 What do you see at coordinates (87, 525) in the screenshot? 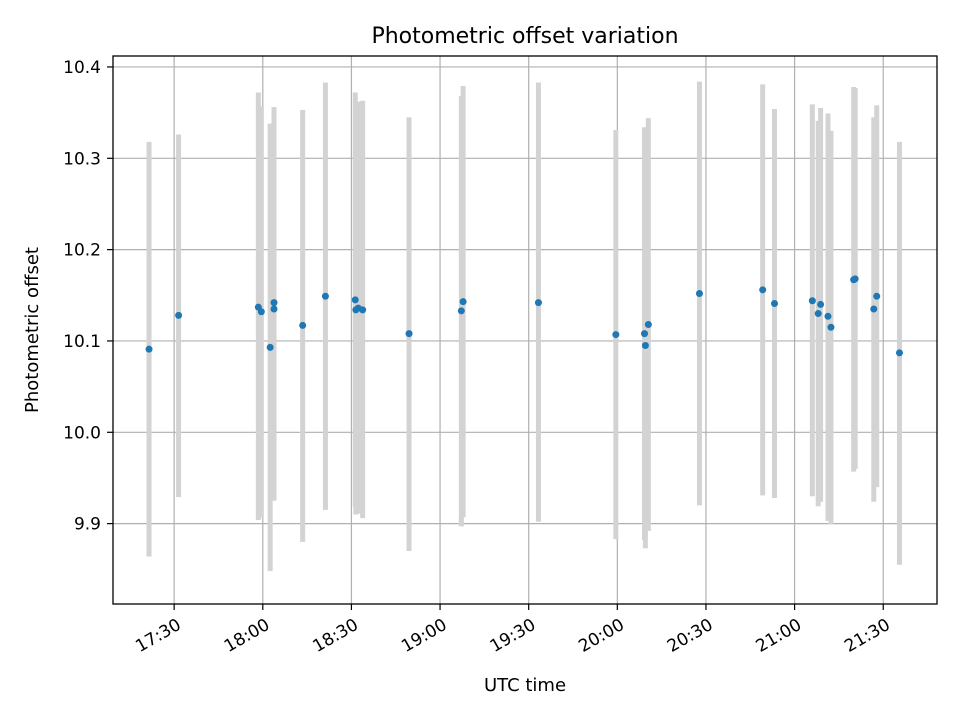
I see `y-tick-label: 9.9` at bounding box center [87, 525].